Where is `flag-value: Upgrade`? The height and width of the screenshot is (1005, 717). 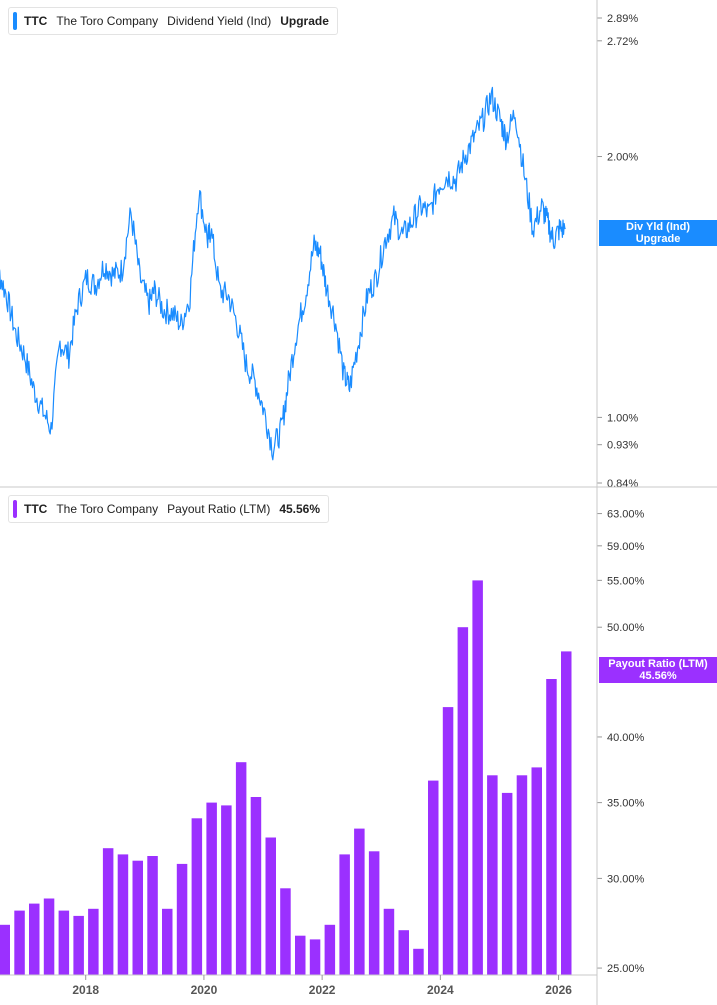 flag-value: Upgrade is located at coordinates (658, 239).